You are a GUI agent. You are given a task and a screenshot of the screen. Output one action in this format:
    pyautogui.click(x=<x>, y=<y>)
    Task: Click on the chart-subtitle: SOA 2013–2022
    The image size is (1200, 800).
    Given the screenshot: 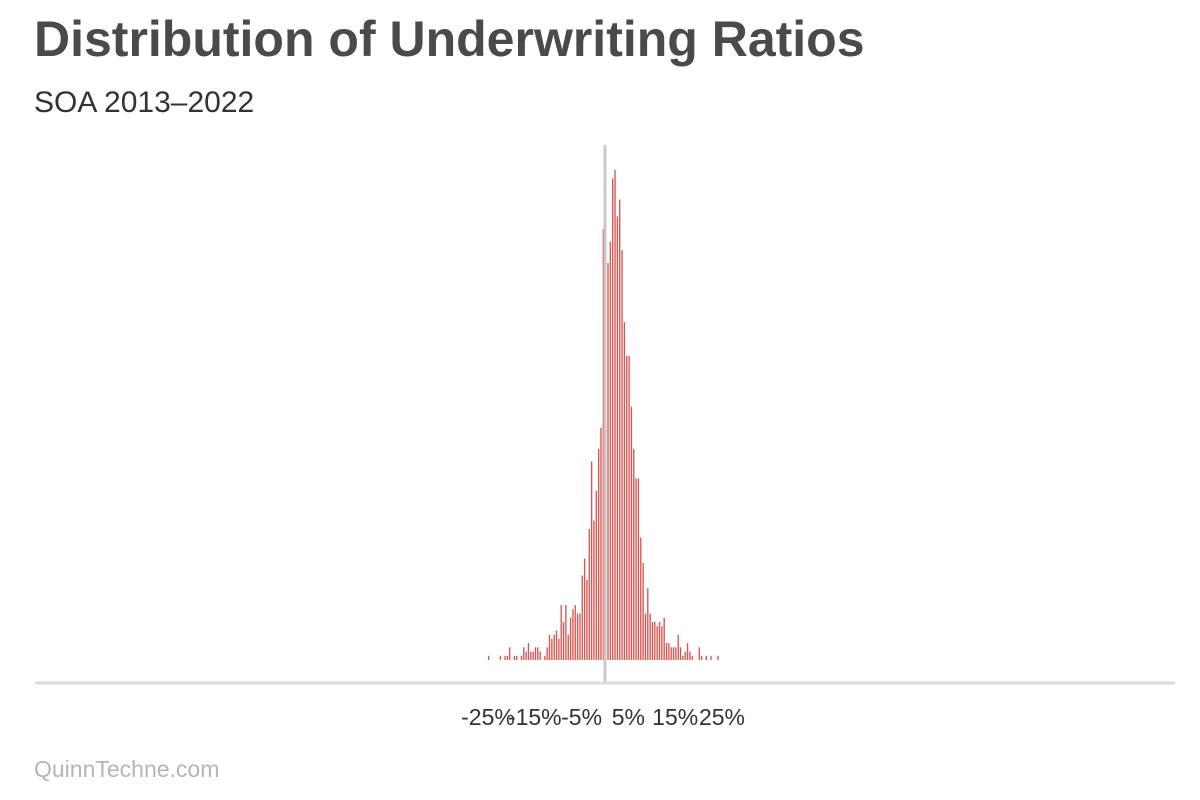 What is the action you would take?
    pyautogui.click(x=144, y=102)
    